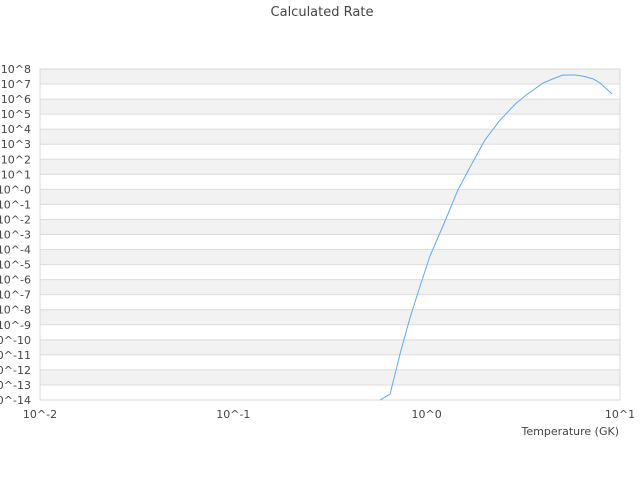  I want to click on y-tick-label: 10^-7, so click(15, 295).